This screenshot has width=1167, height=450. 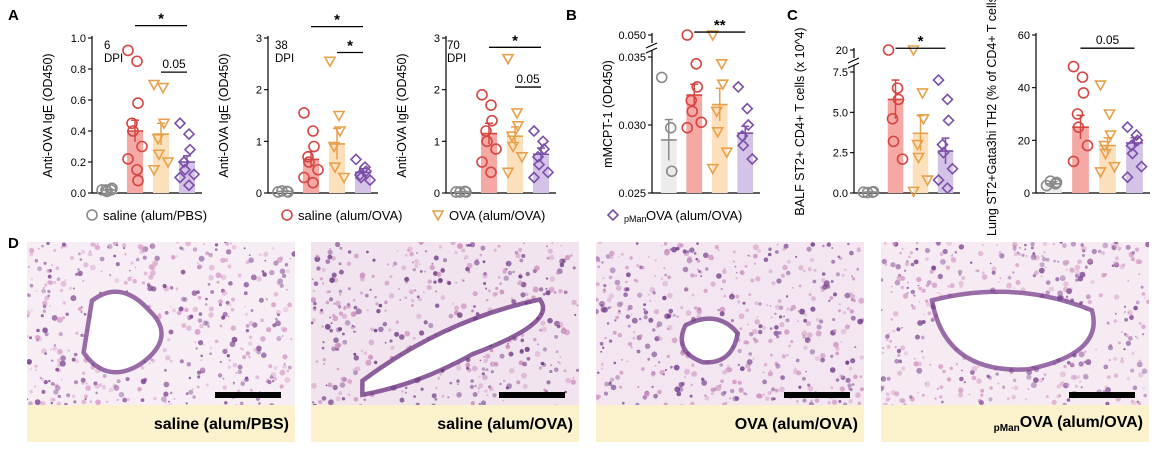 I want to click on y-tick-label: 20, so click(x=842, y=51).